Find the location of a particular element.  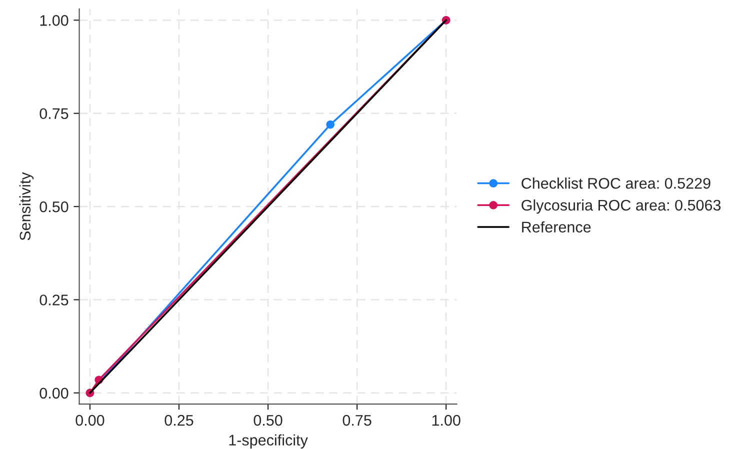

y-tick-label: 1.00 is located at coordinates (54, 20).